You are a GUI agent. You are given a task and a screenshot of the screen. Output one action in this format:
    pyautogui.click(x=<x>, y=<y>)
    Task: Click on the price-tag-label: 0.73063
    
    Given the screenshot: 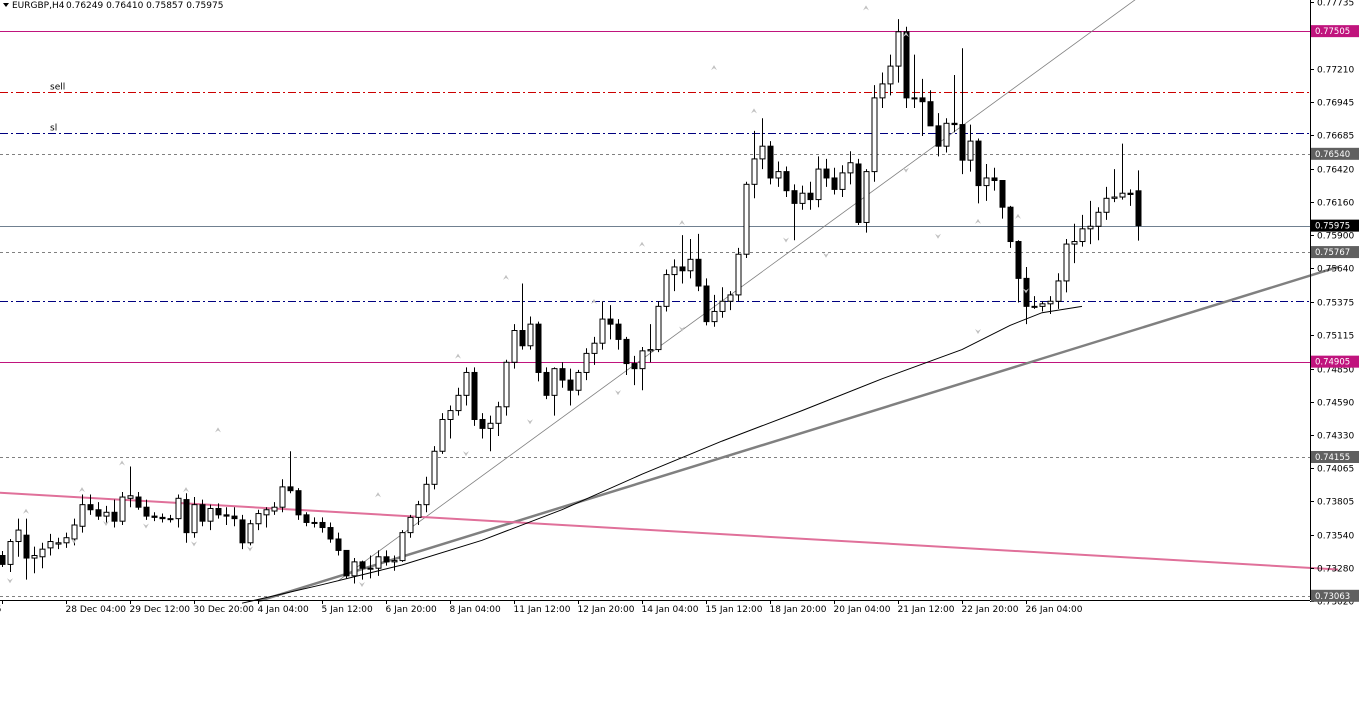 What is the action you would take?
    pyautogui.click(x=1332, y=597)
    